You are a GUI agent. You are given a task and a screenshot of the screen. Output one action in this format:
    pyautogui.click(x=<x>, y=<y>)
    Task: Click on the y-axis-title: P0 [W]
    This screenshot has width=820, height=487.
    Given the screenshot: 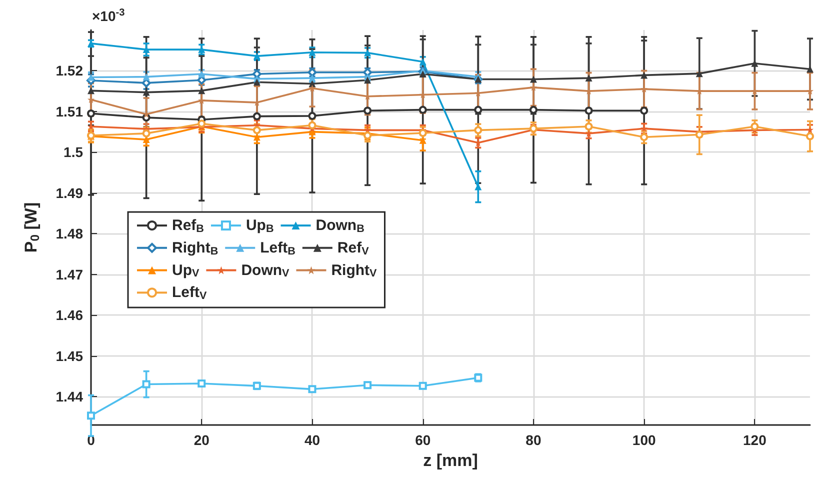 What is the action you would take?
    pyautogui.click(x=32, y=227)
    